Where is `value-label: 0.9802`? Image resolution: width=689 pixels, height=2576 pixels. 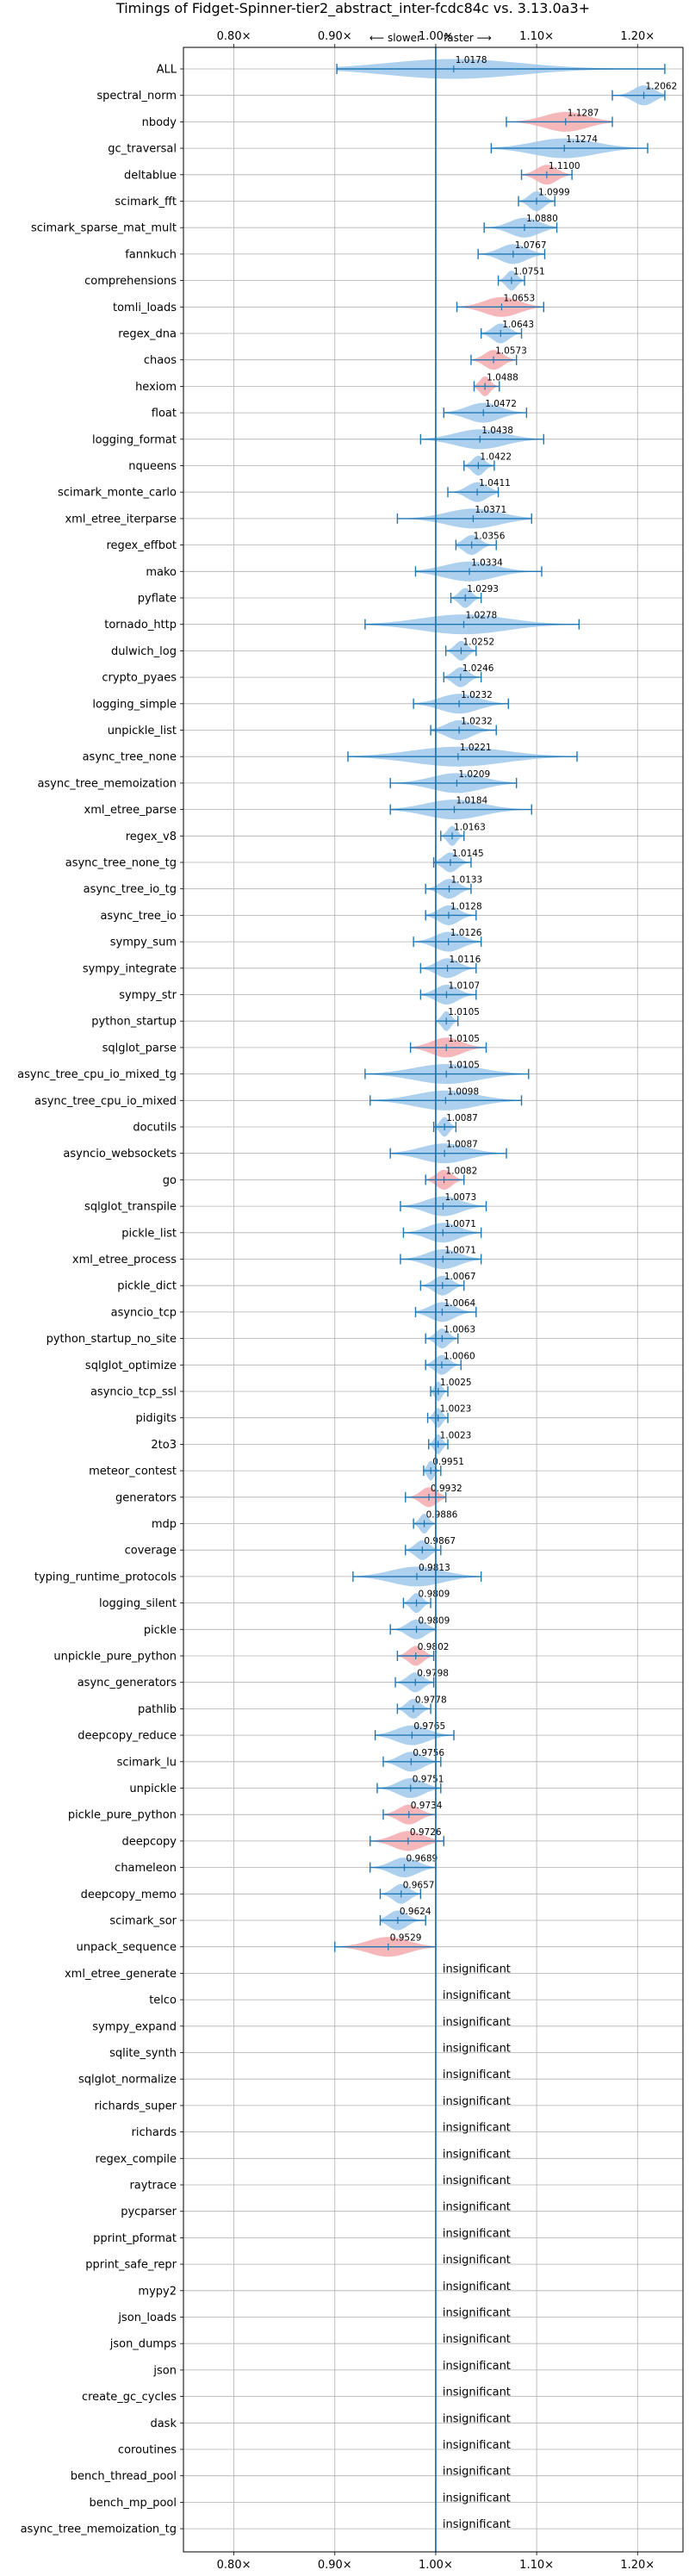 value-label: 0.9802 is located at coordinates (434, 1647).